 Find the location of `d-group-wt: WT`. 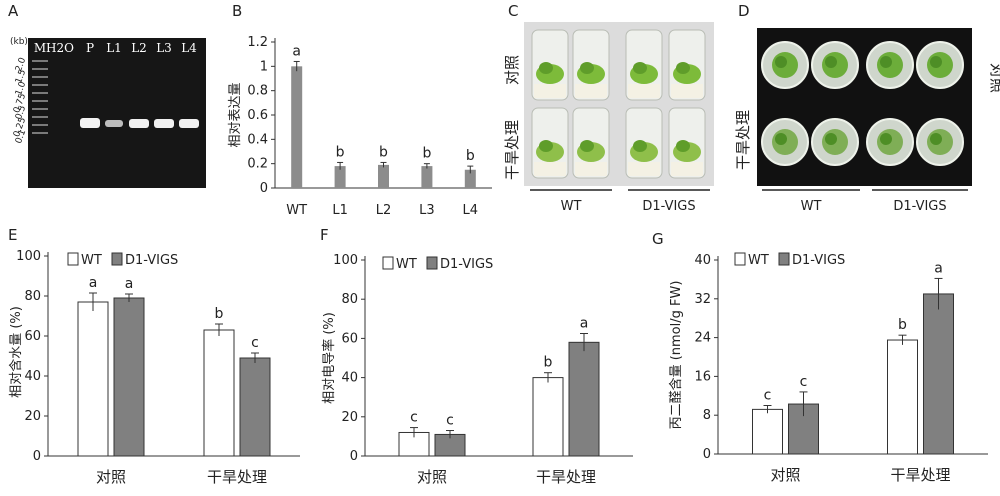

d-group-wt: WT is located at coordinates (811, 206).